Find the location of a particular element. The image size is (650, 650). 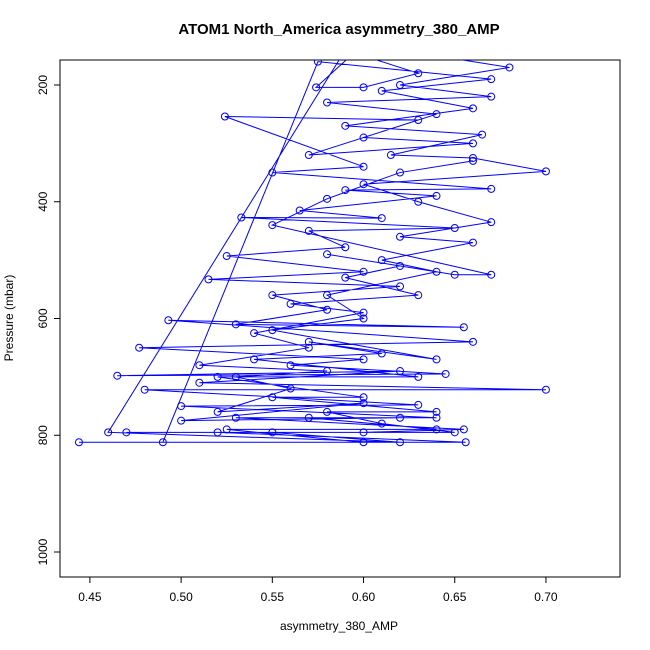

x-tick-label: 0.60 is located at coordinates (364, 597).